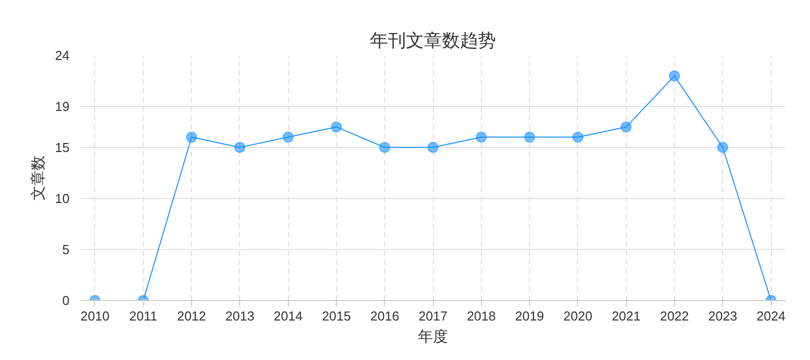 The image size is (810, 360). What do you see at coordinates (62, 55) in the screenshot?
I see `y-tick-label: 24` at bounding box center [62, 55].